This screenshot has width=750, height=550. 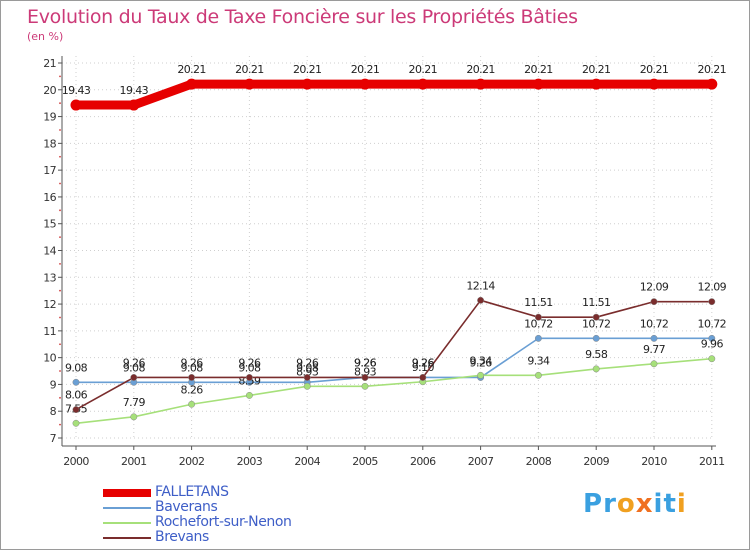 What do you see at coordinates (49, 358) in the screenshot?
I see `y-tick-label: 10` at bounding box center [49, 358].